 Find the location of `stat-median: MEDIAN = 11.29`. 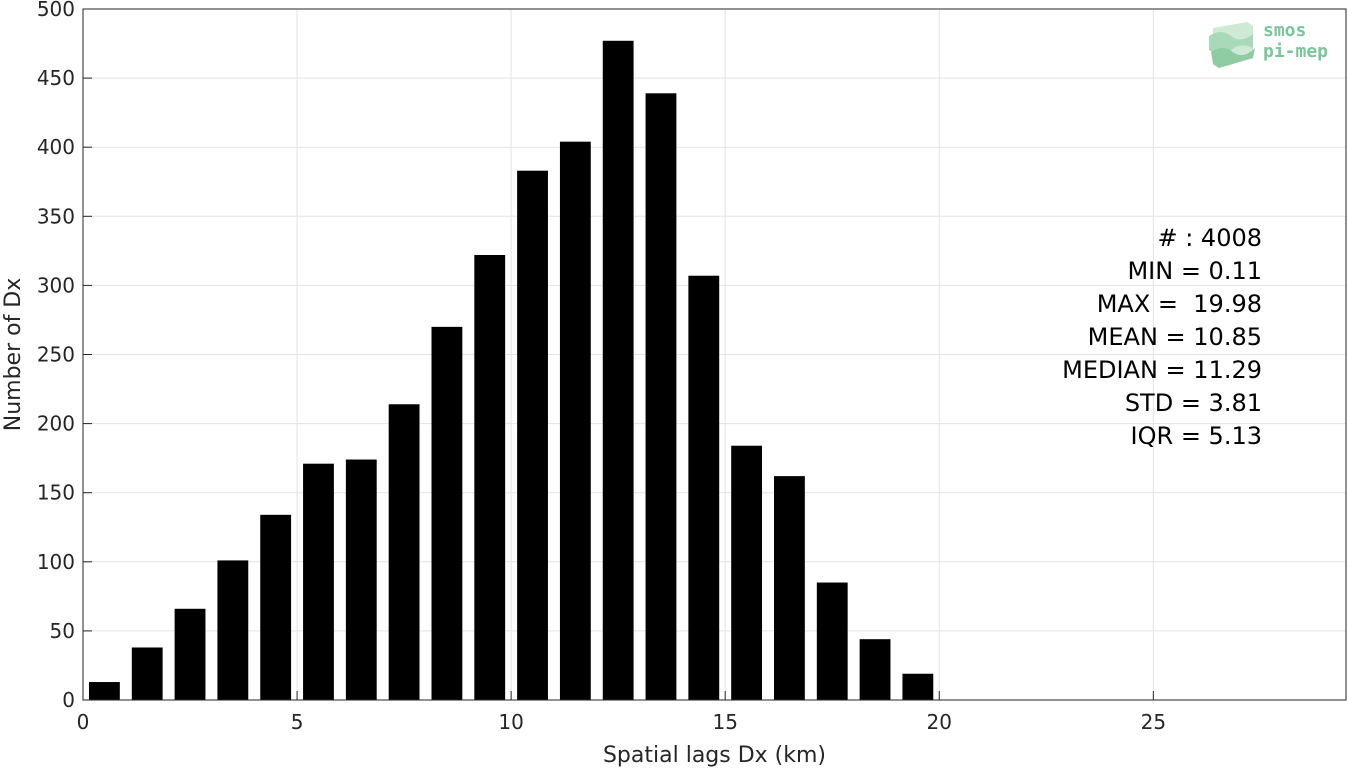

stat-median: MEDIAN = 11.29 is located at coordinates (1162, 370).